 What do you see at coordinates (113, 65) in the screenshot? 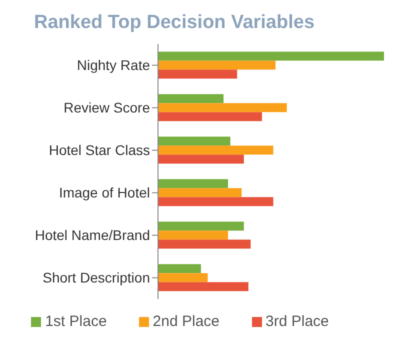
I see `y-tick-label: Nighty Rate` at bounding box center [113, 65].